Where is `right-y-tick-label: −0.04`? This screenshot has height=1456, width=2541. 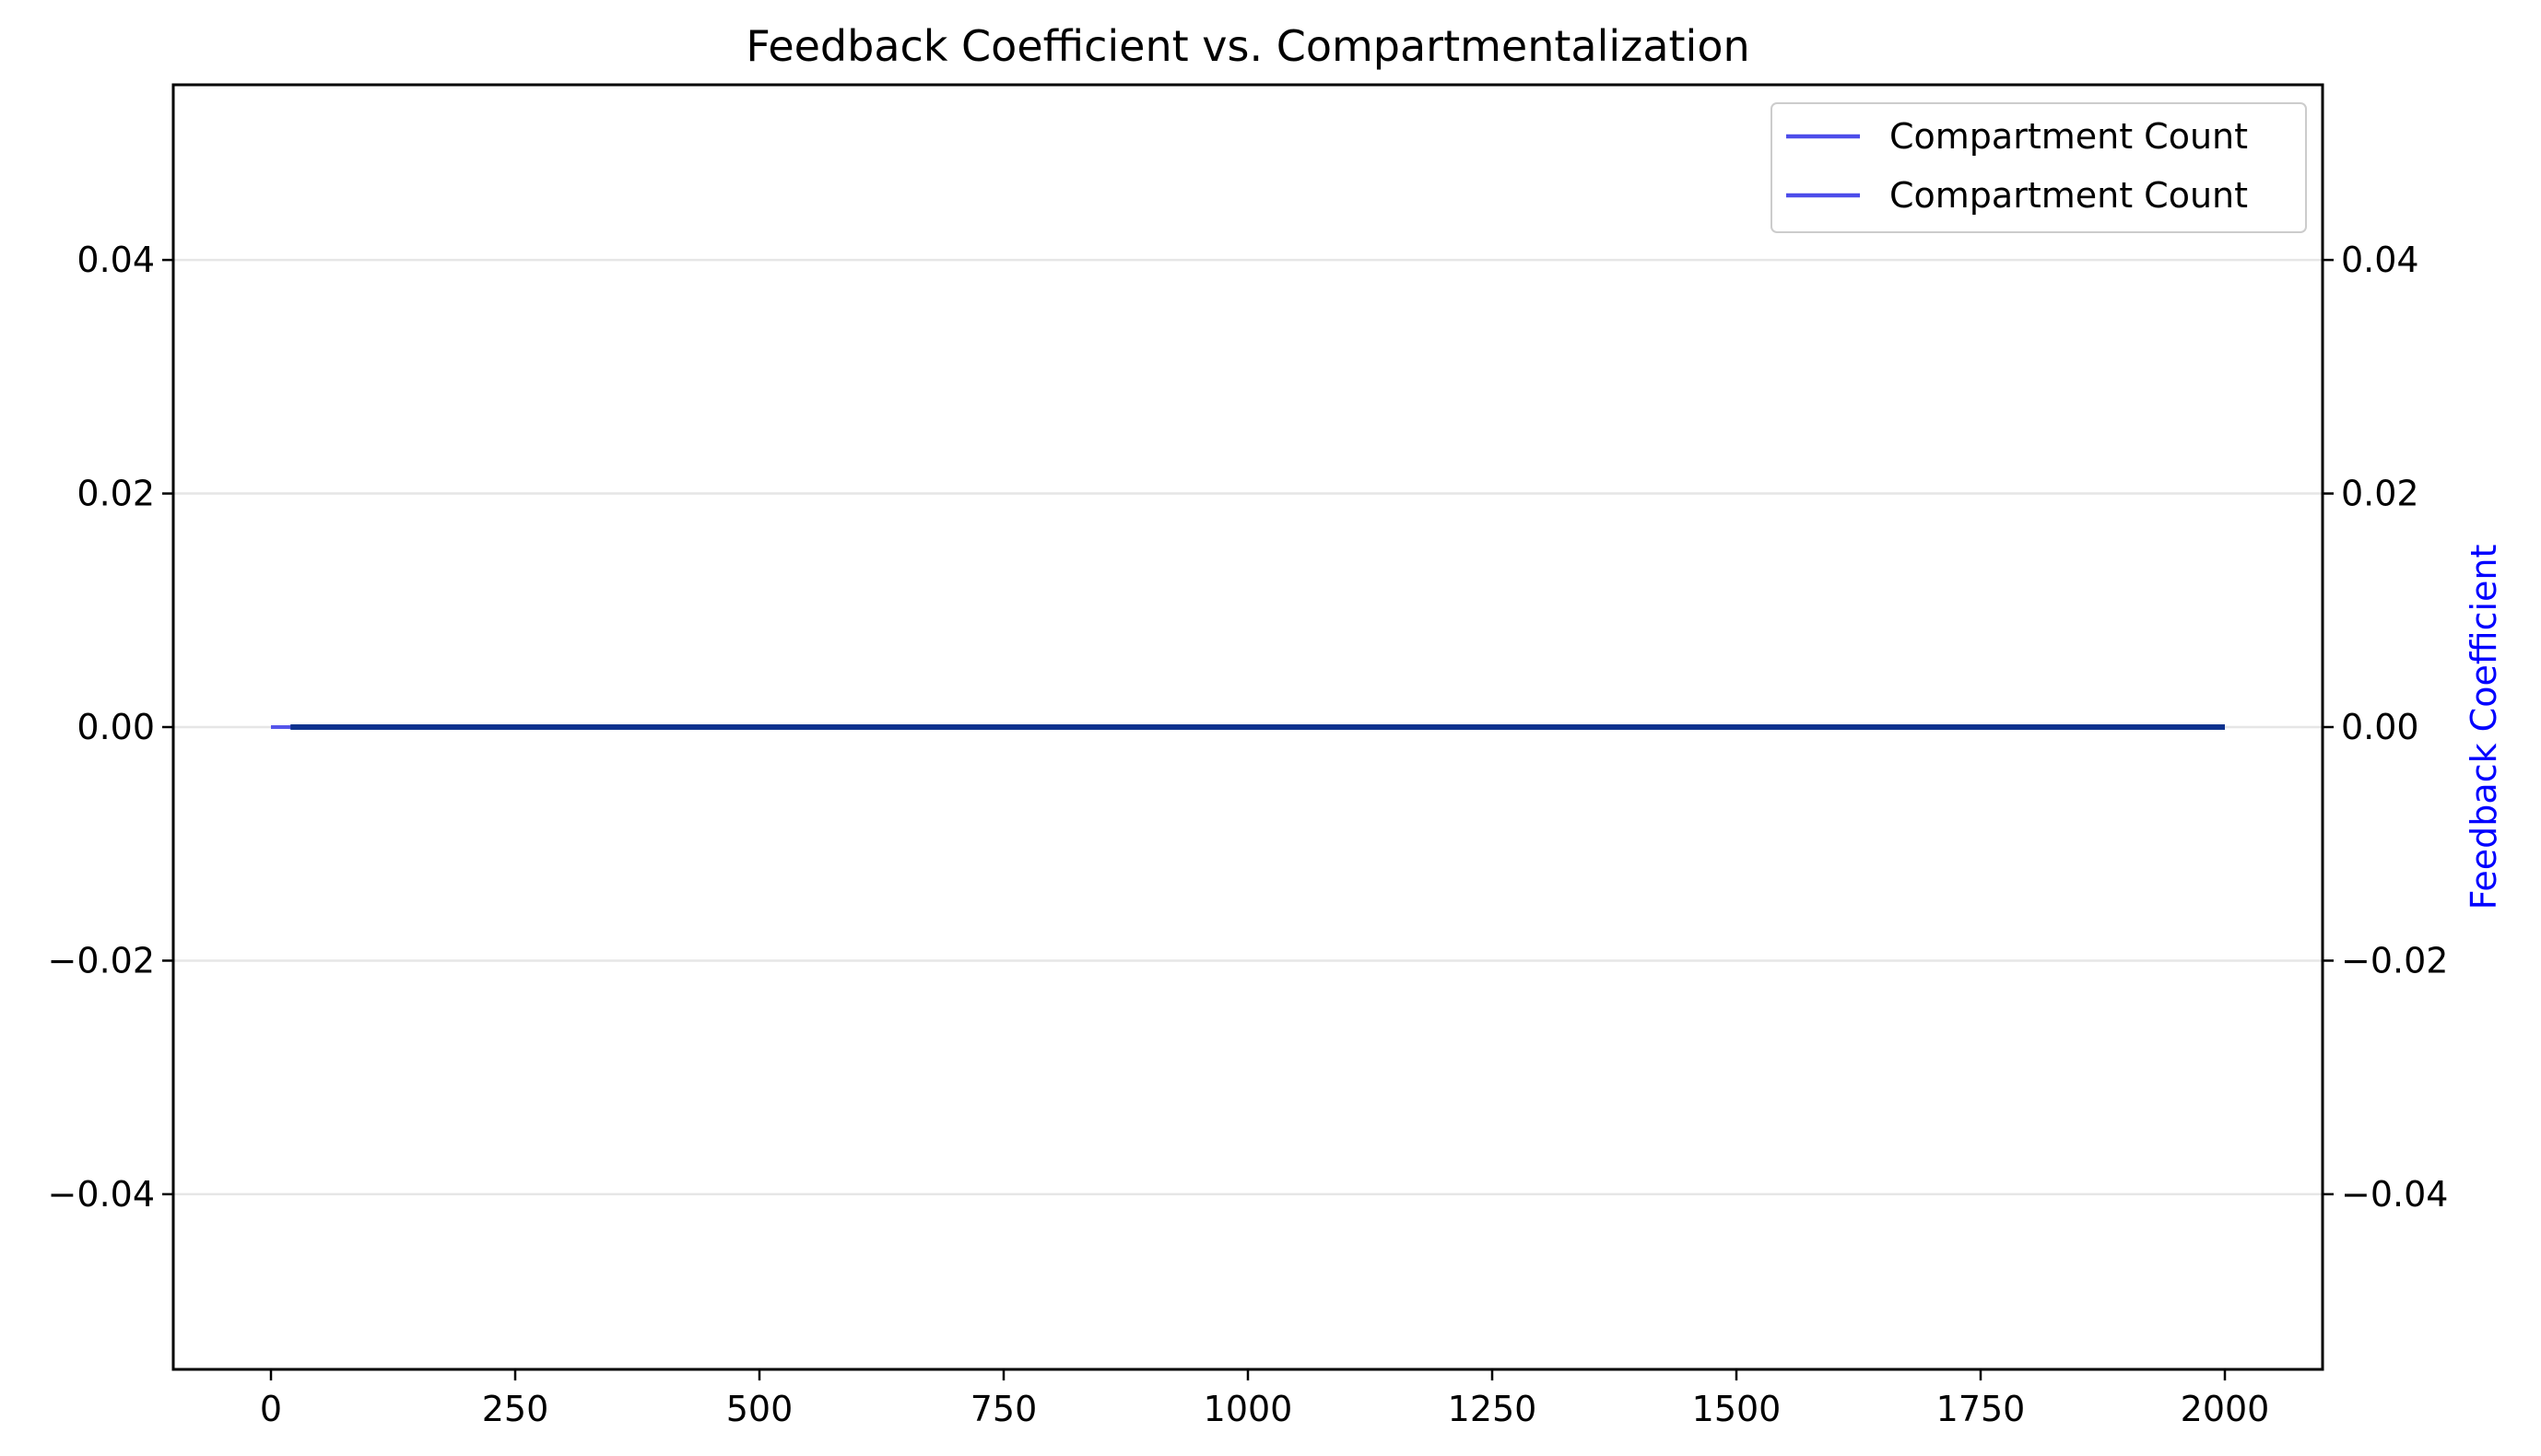 right-y-tick-label: −0.04 is located at coordinates (2394, 1194).